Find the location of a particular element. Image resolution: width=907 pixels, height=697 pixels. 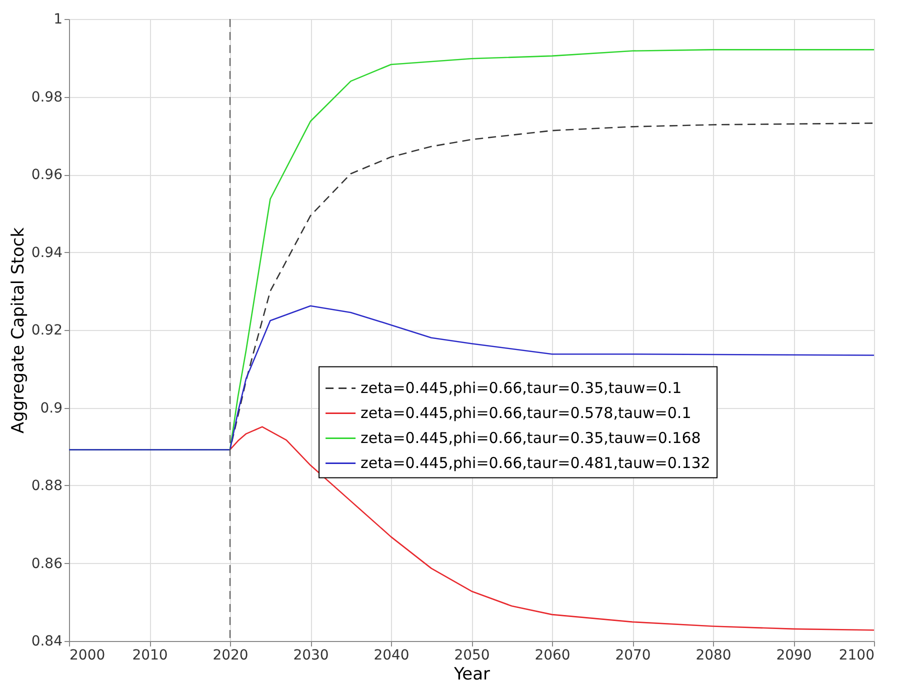

x-tick-label: 2090 is located at coordinates (794, 656).